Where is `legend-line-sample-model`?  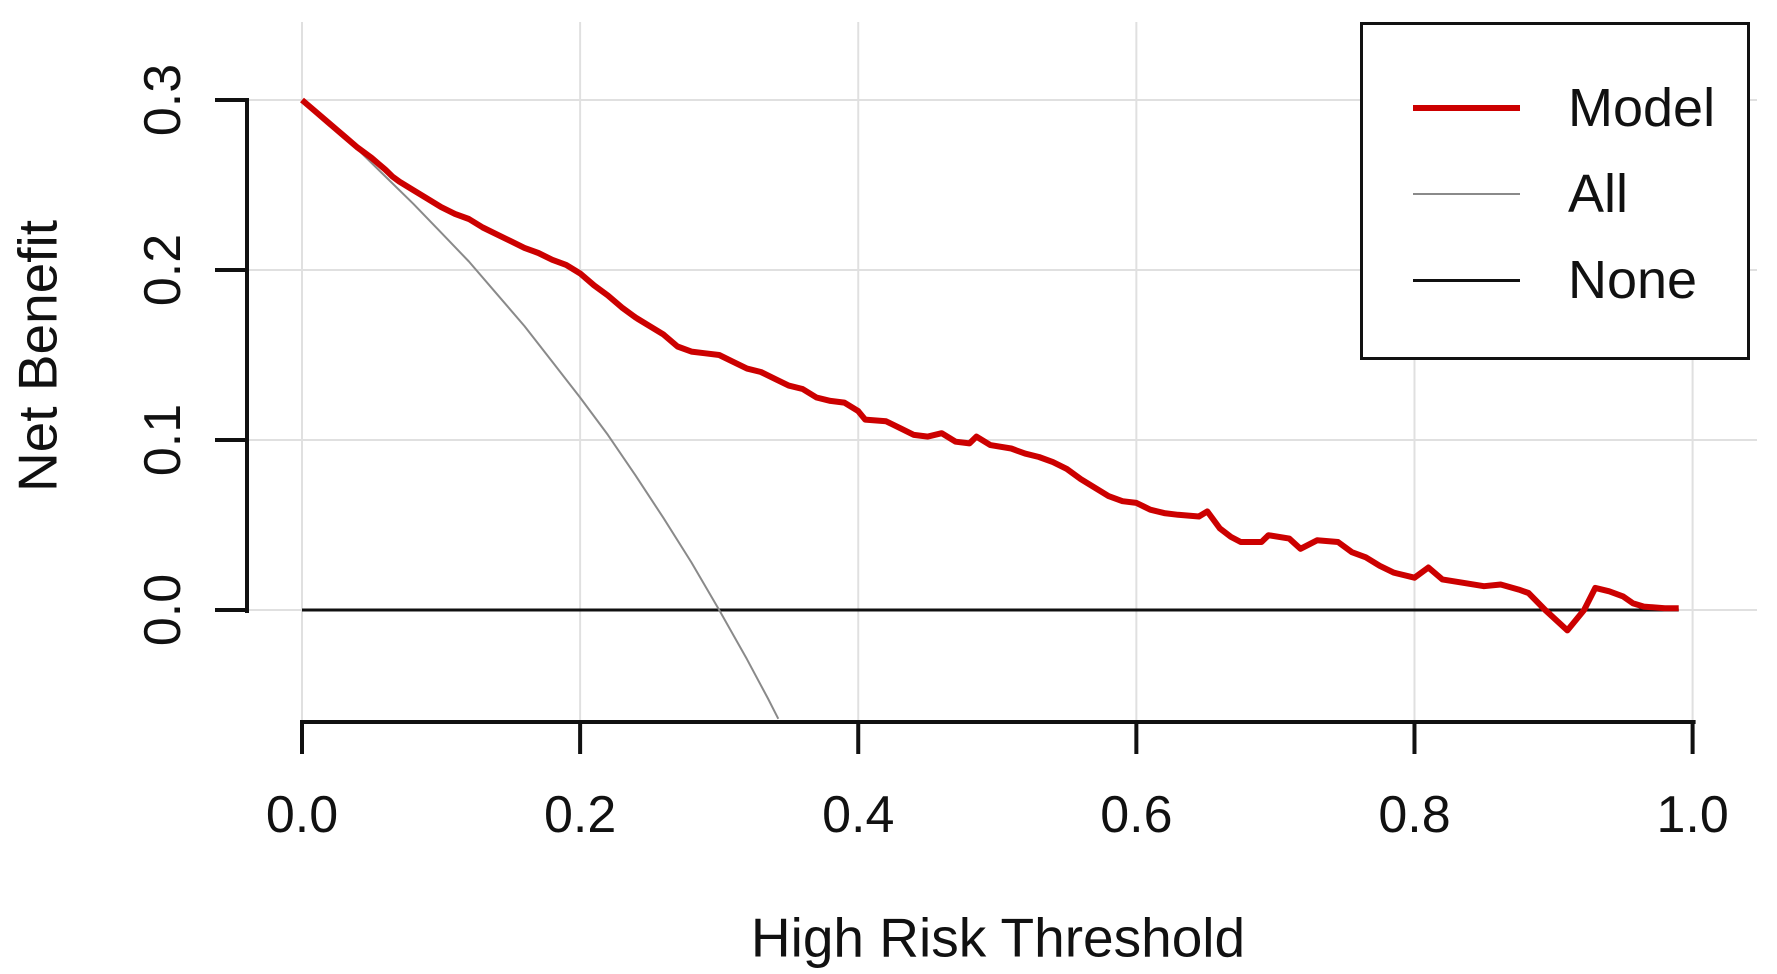
legend-line-sample-model is located at coordinates (1466, 108).